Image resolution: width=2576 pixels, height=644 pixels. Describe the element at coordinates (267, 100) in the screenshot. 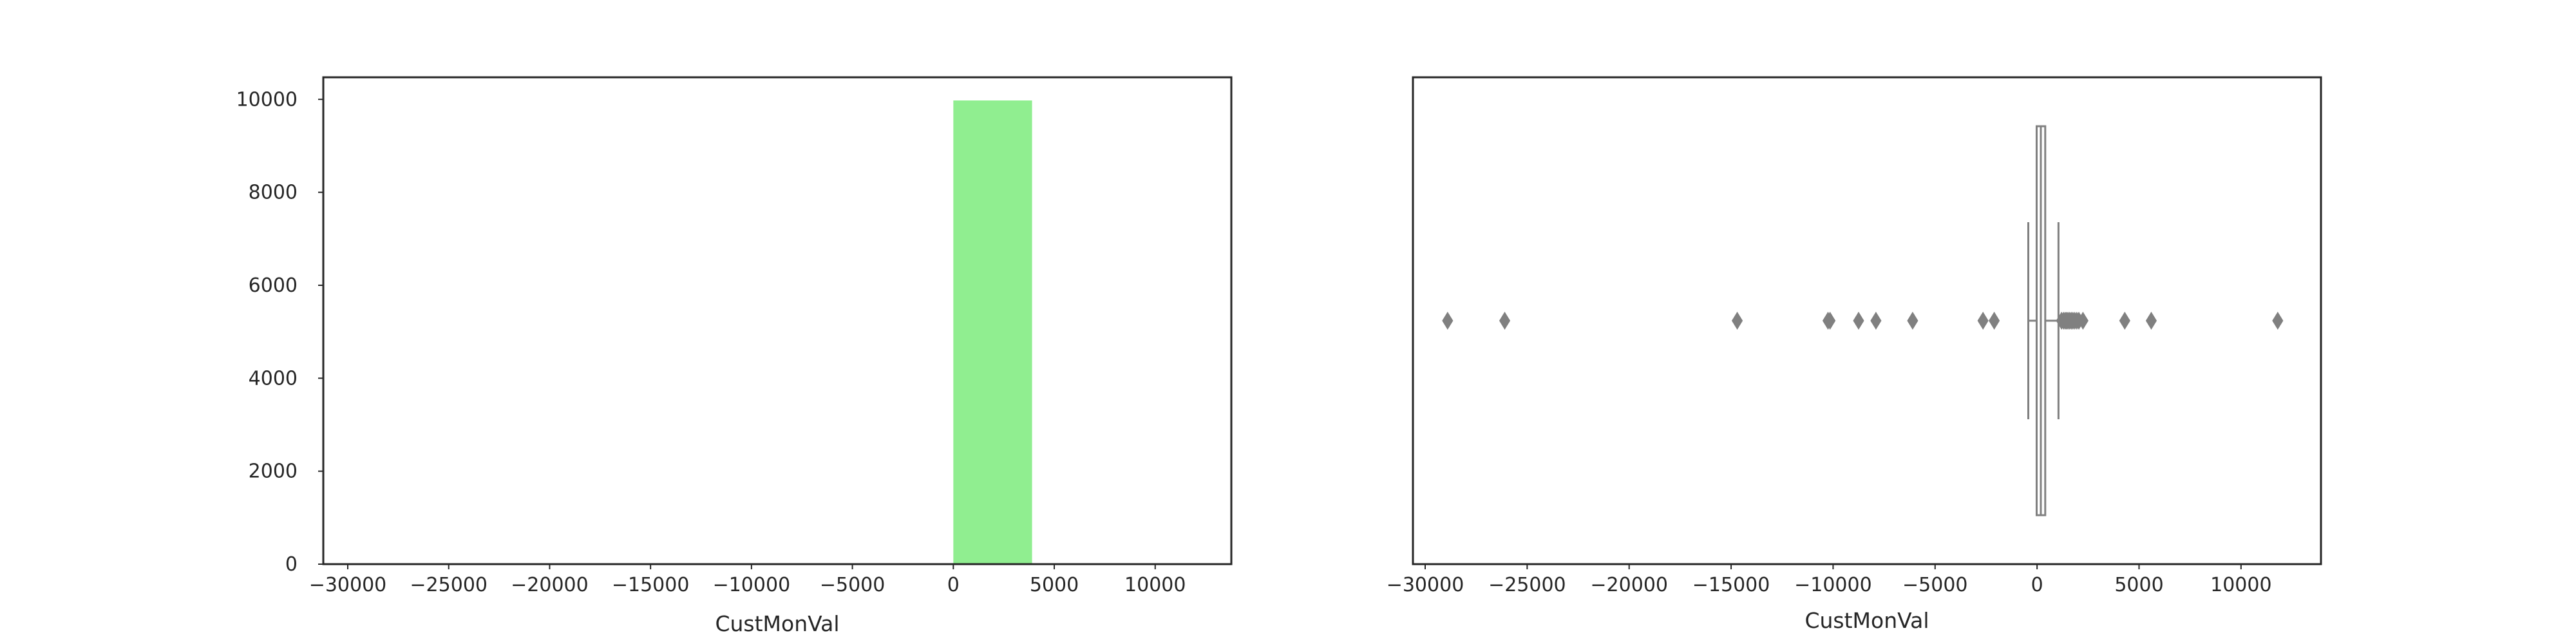

I see `histogram-y-tick-label: 10000` at that location.